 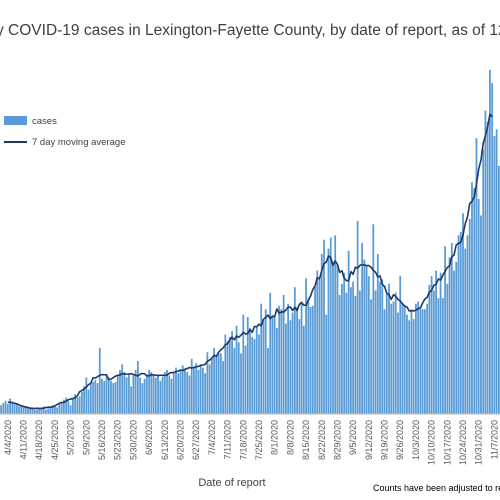 I want to click on x-tick-label: 4/25/2020, so click(x=55, y=440).